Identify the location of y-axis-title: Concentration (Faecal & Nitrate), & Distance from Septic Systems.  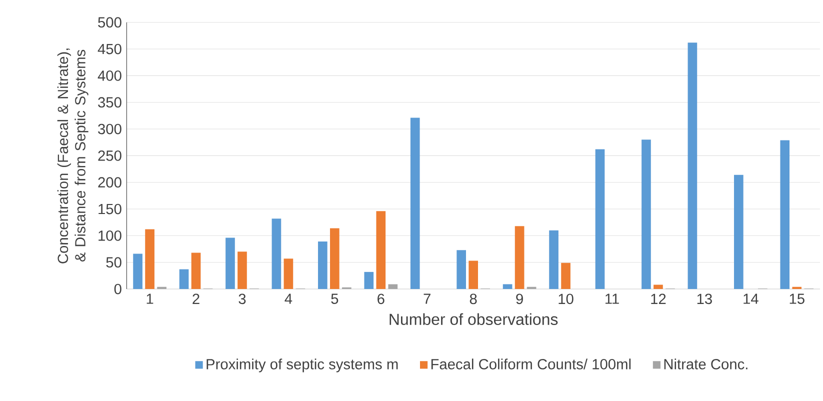
(72, 156).